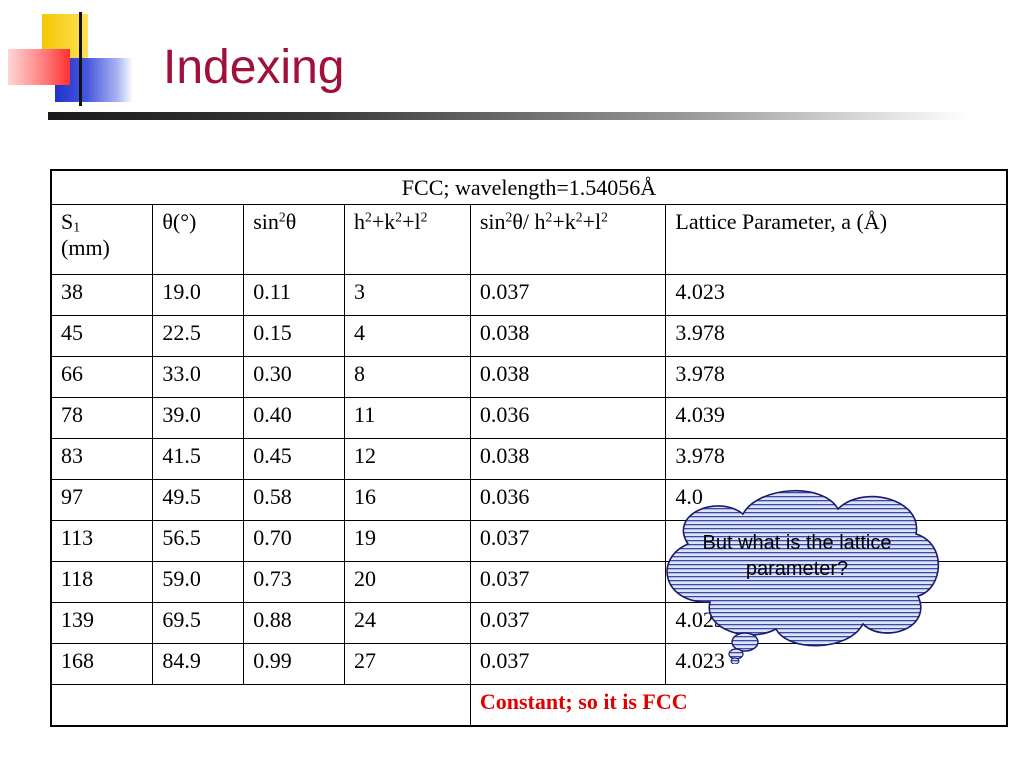 This screenshot has height=768, width=1024. Describe the element at coordinates (294, 664) in the screenshot. I see `cell-sin2theta: 0.99` at that location.